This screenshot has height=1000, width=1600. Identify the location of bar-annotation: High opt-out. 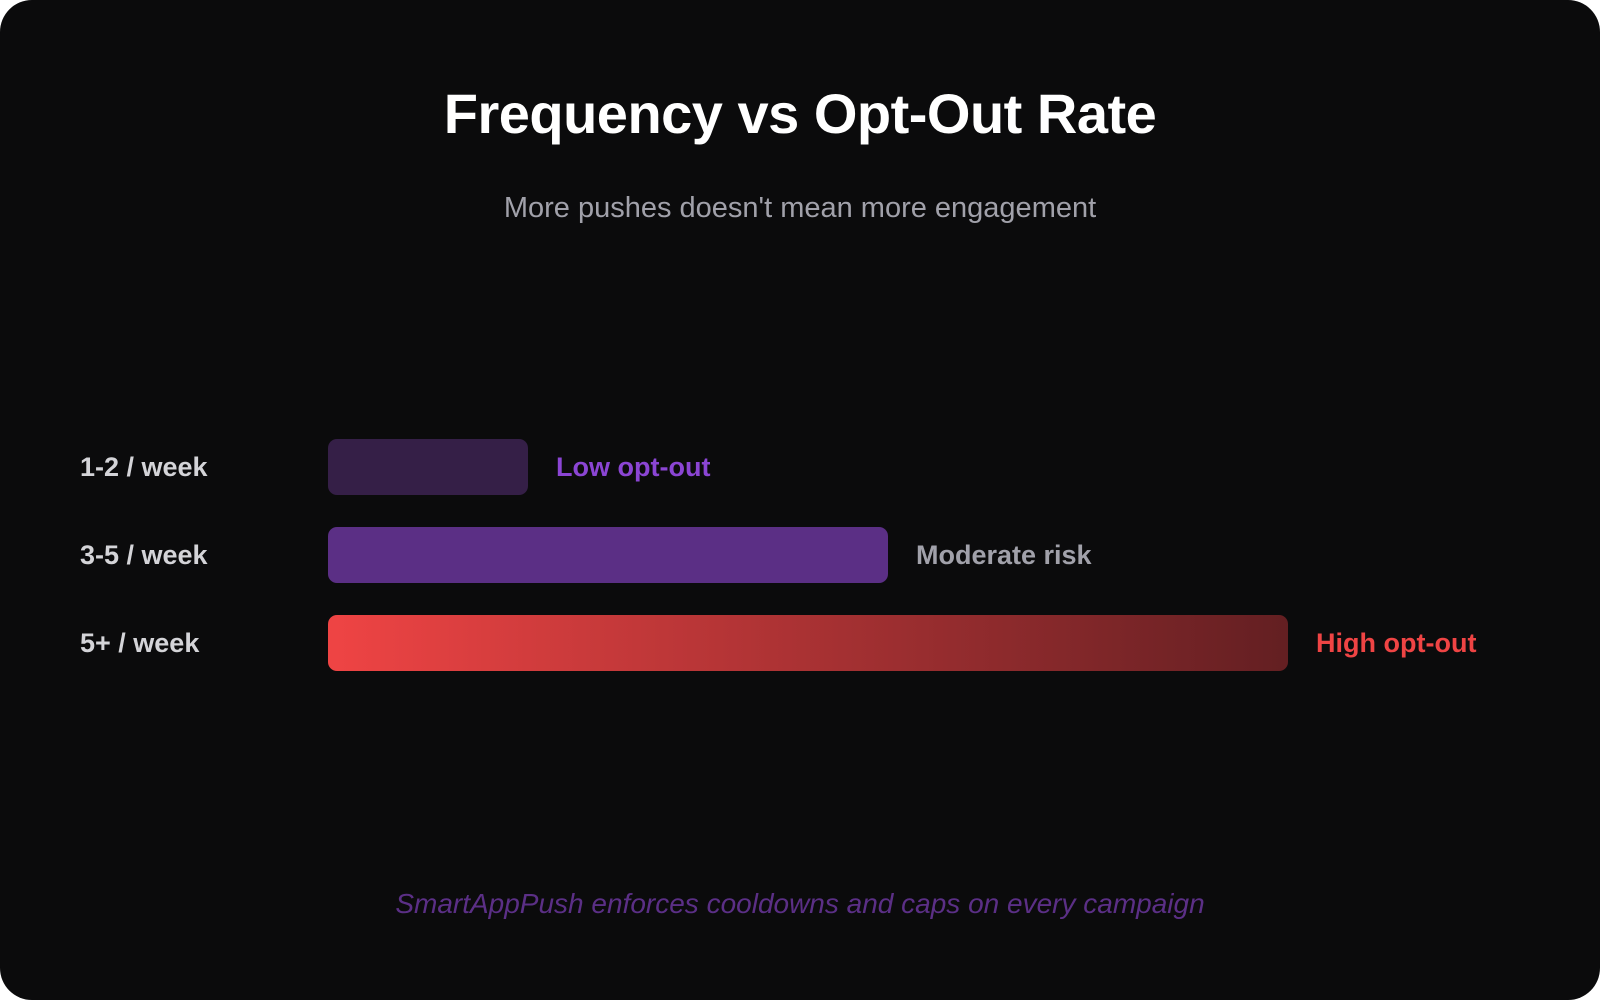
(1396, 643).